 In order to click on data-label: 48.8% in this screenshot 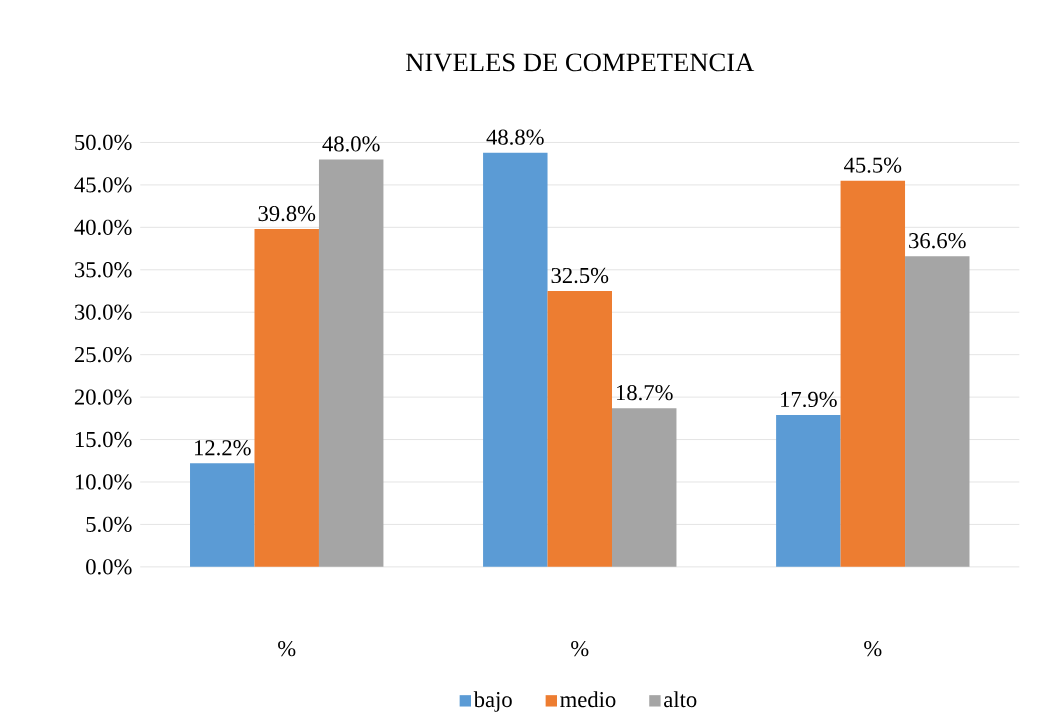, I will do `click(515, 137)`.